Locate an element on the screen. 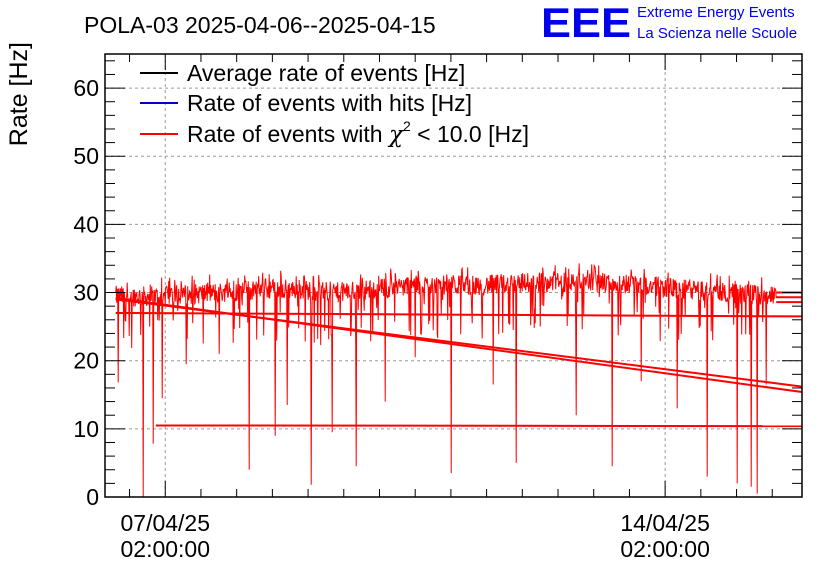 The height and width of the screenshot is (572, 836). legend-label-average: Average rate of events [Hz] is located at coordinates (326, 73).